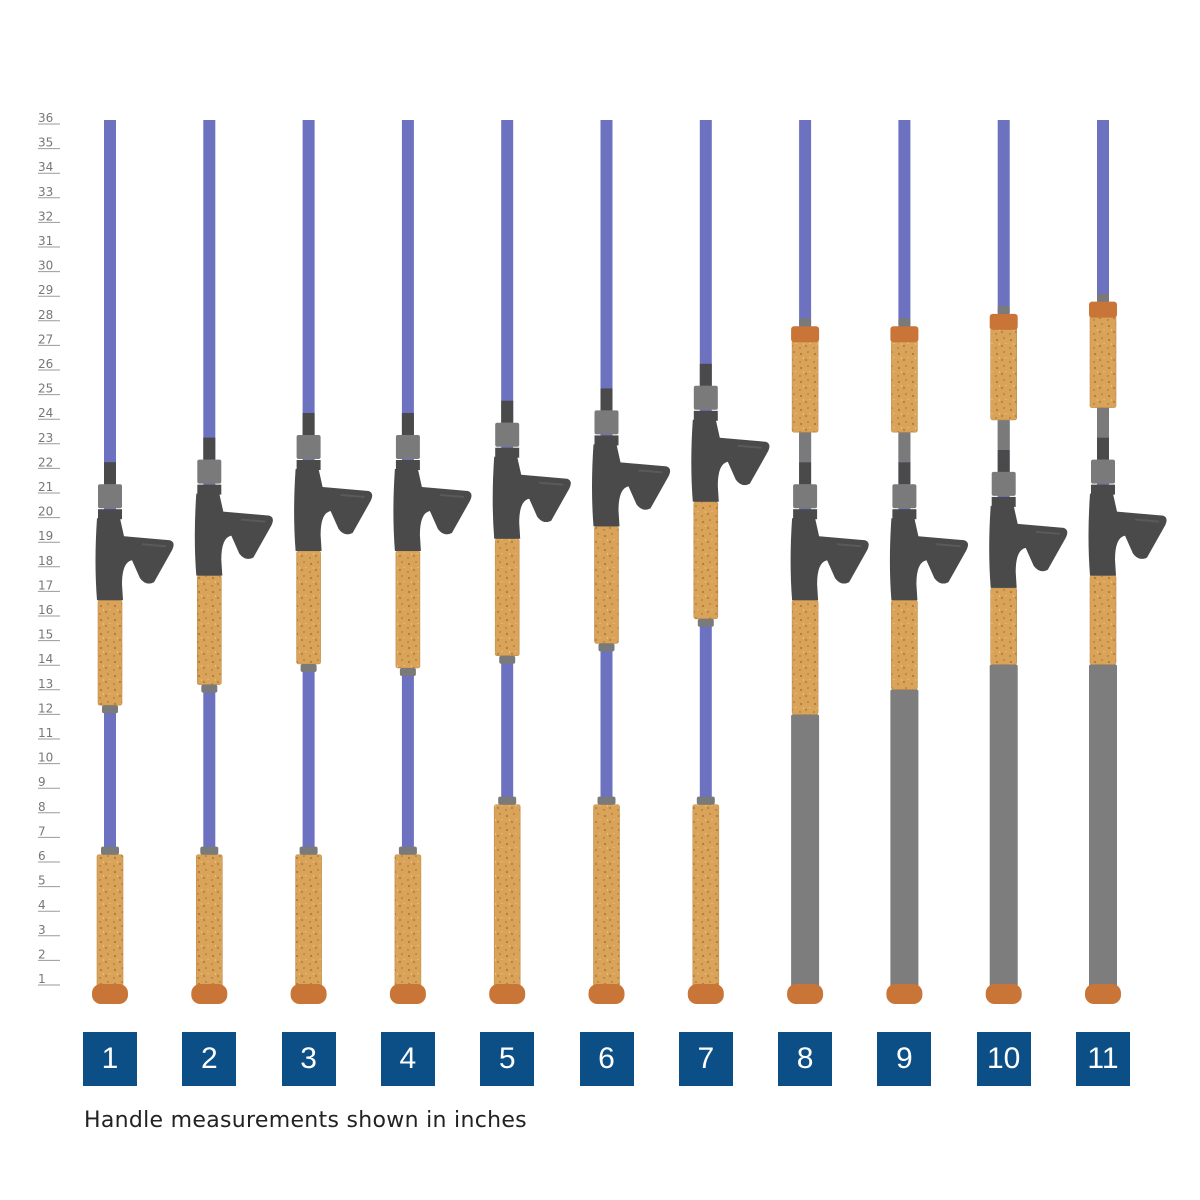  What do you see at coordinates (705, 1059) in the screenshot?
I see `rod-label-7: 7` at bounding box center [705, 1059].